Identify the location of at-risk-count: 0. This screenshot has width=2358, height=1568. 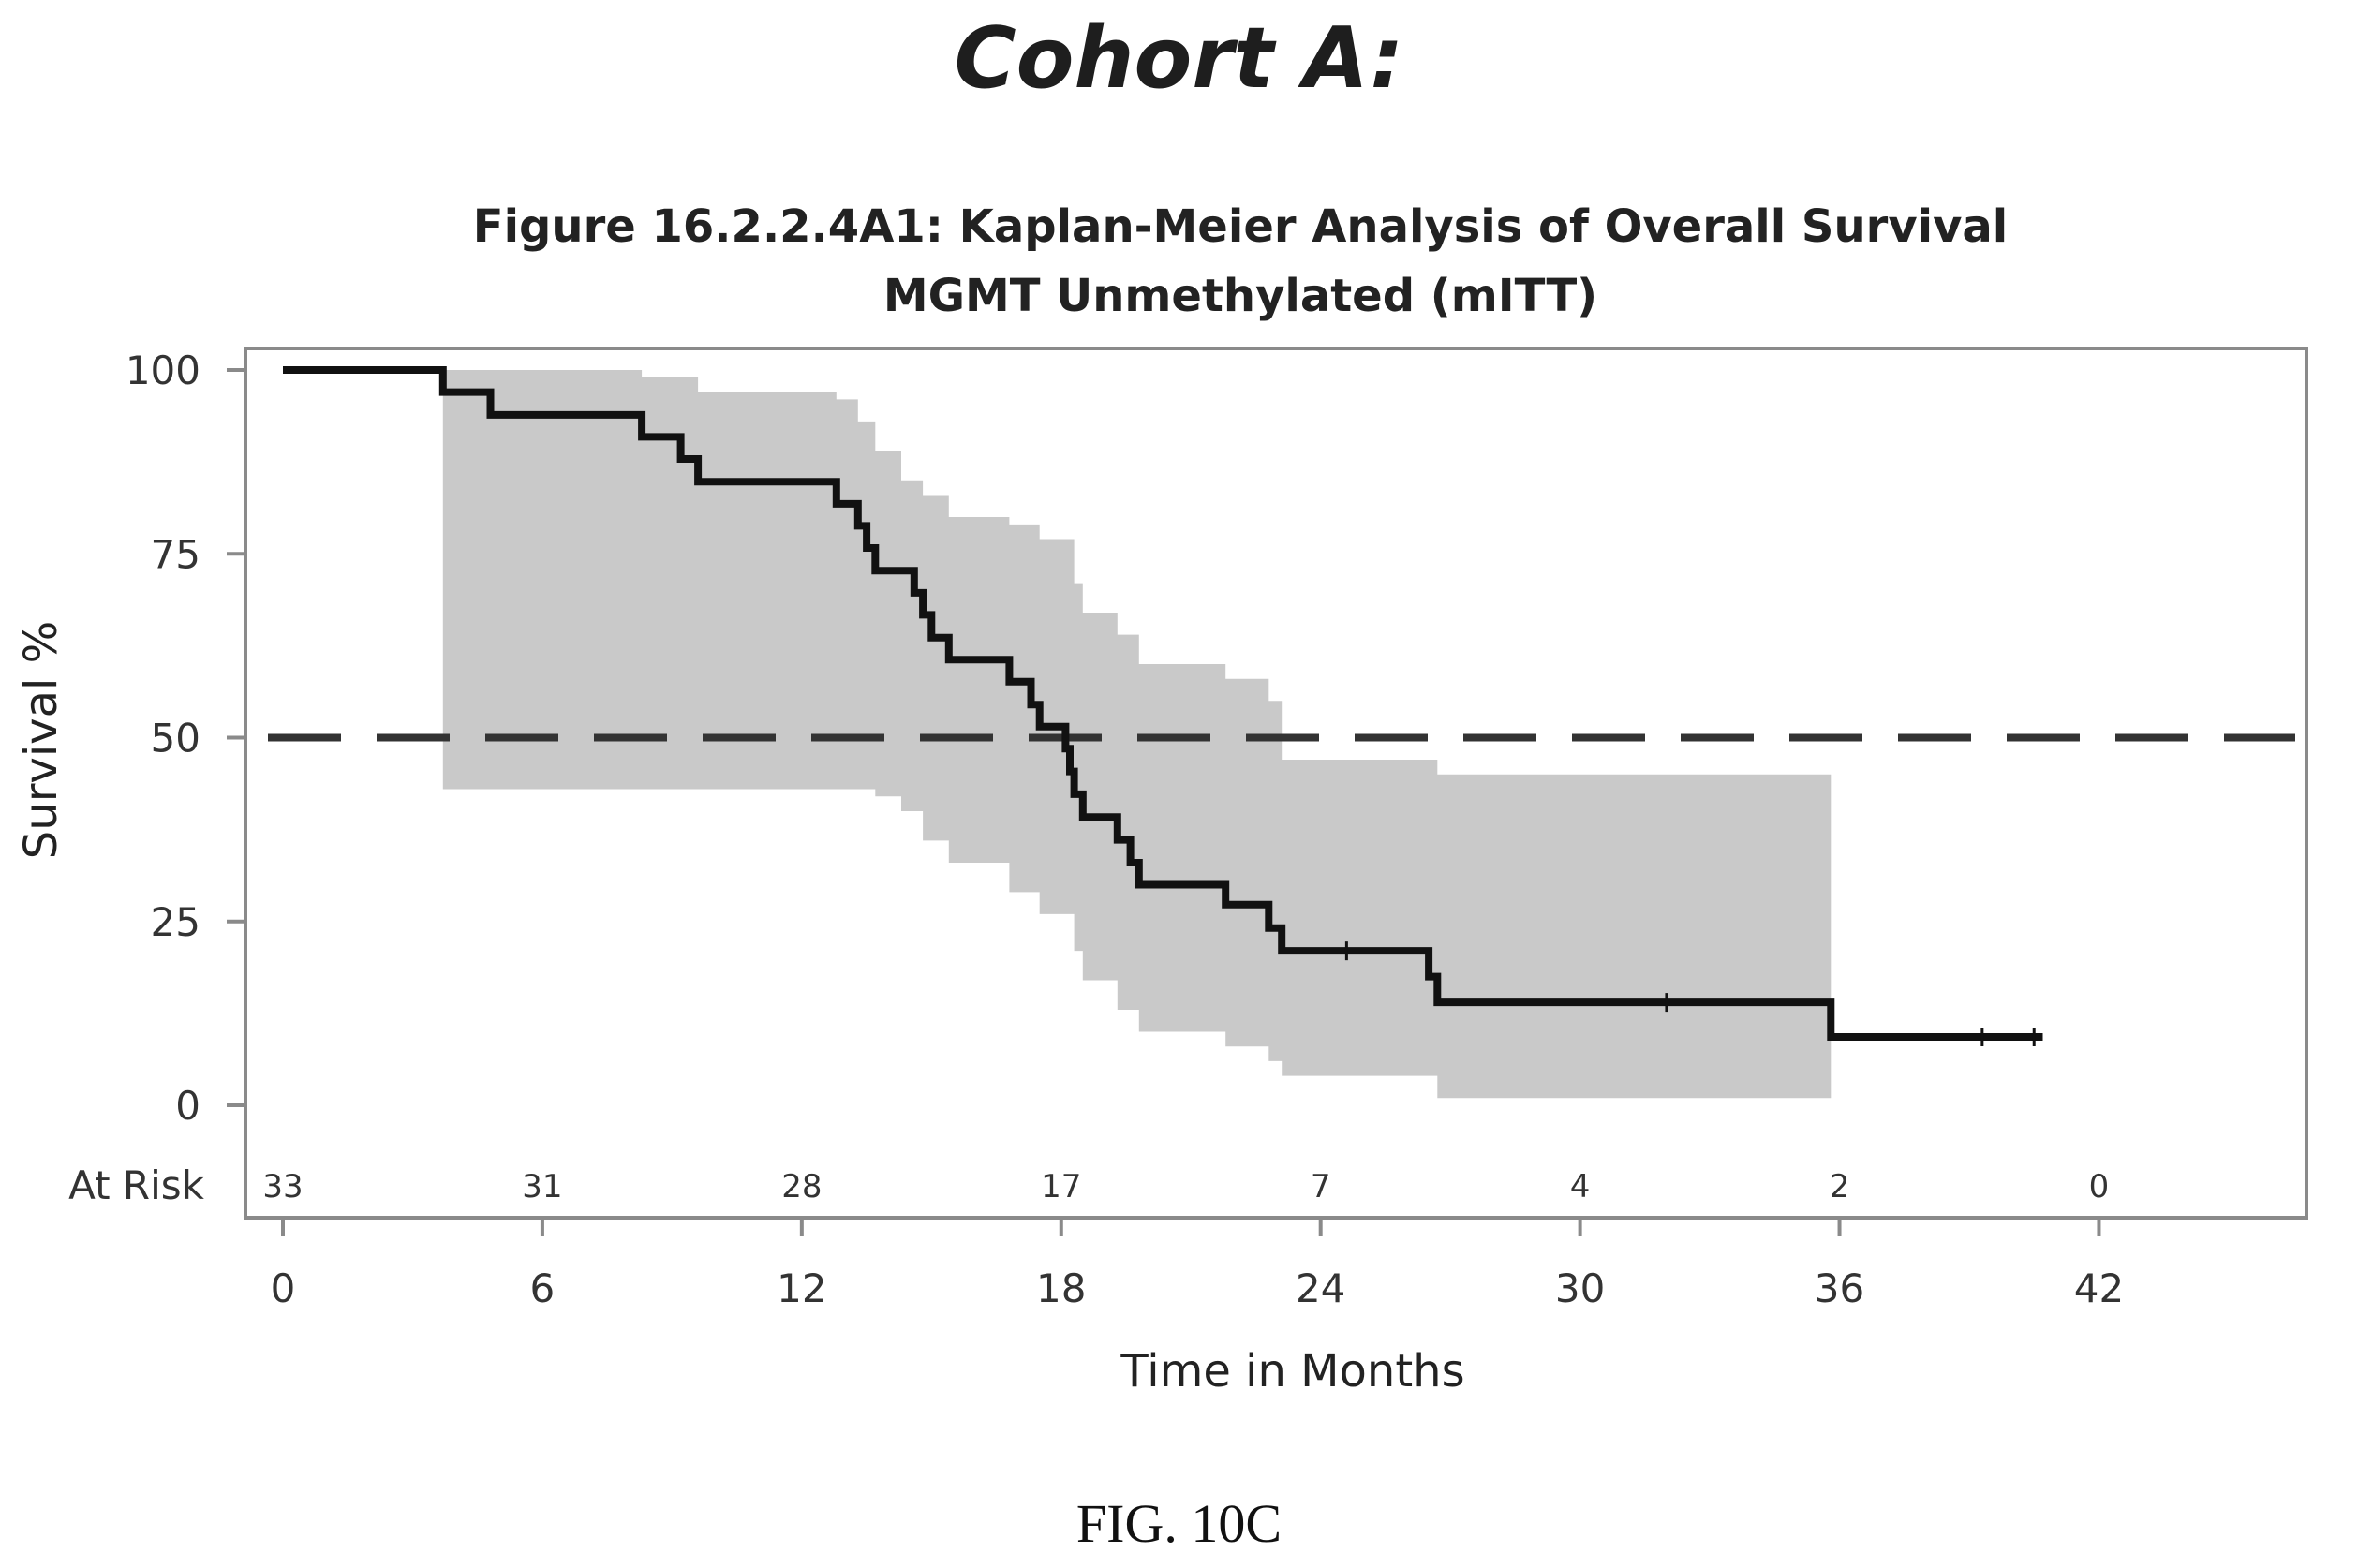
(2099, 1187).